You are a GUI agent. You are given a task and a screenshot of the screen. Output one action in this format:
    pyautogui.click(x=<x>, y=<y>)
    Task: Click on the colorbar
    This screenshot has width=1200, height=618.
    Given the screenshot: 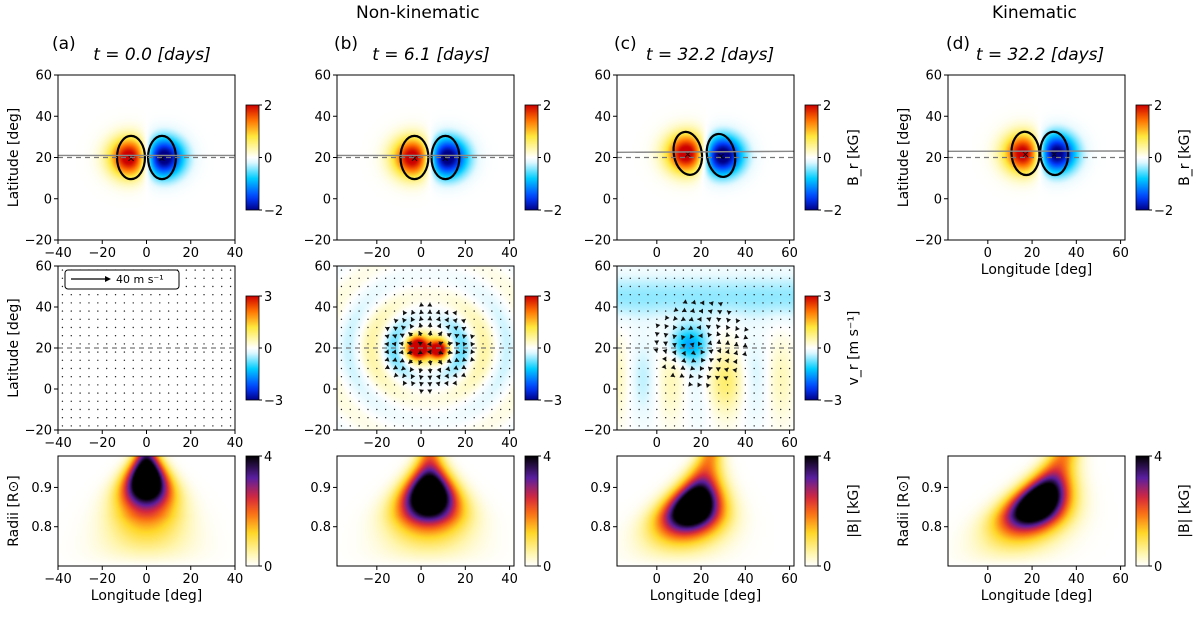 What is the action you would take?
    pyautogui.click(x=811, y=157)
    